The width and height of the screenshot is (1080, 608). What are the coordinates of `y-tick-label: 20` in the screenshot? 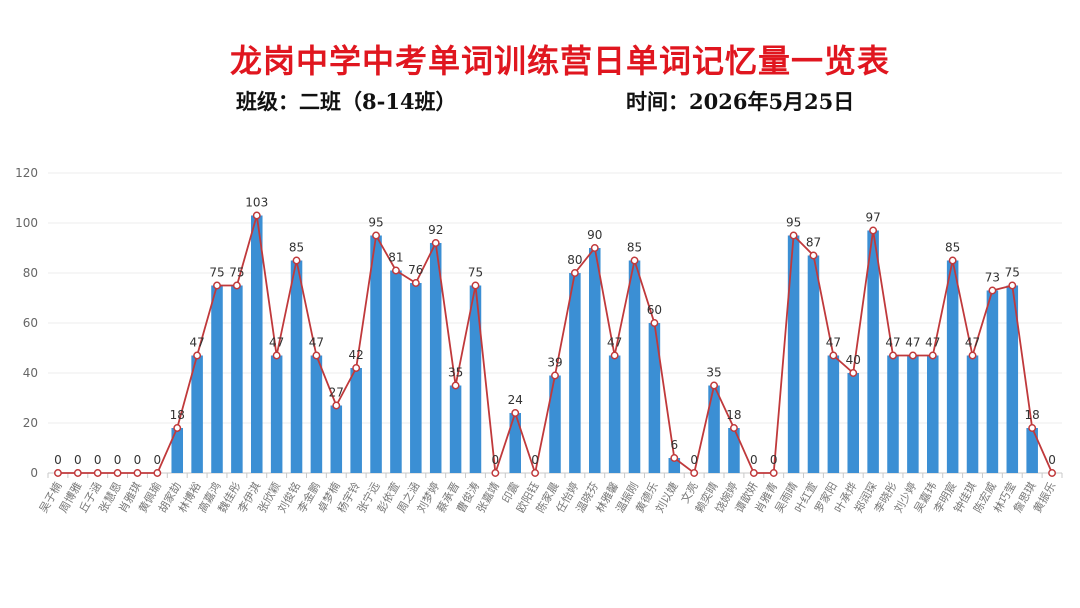 It's located at (30, 423).